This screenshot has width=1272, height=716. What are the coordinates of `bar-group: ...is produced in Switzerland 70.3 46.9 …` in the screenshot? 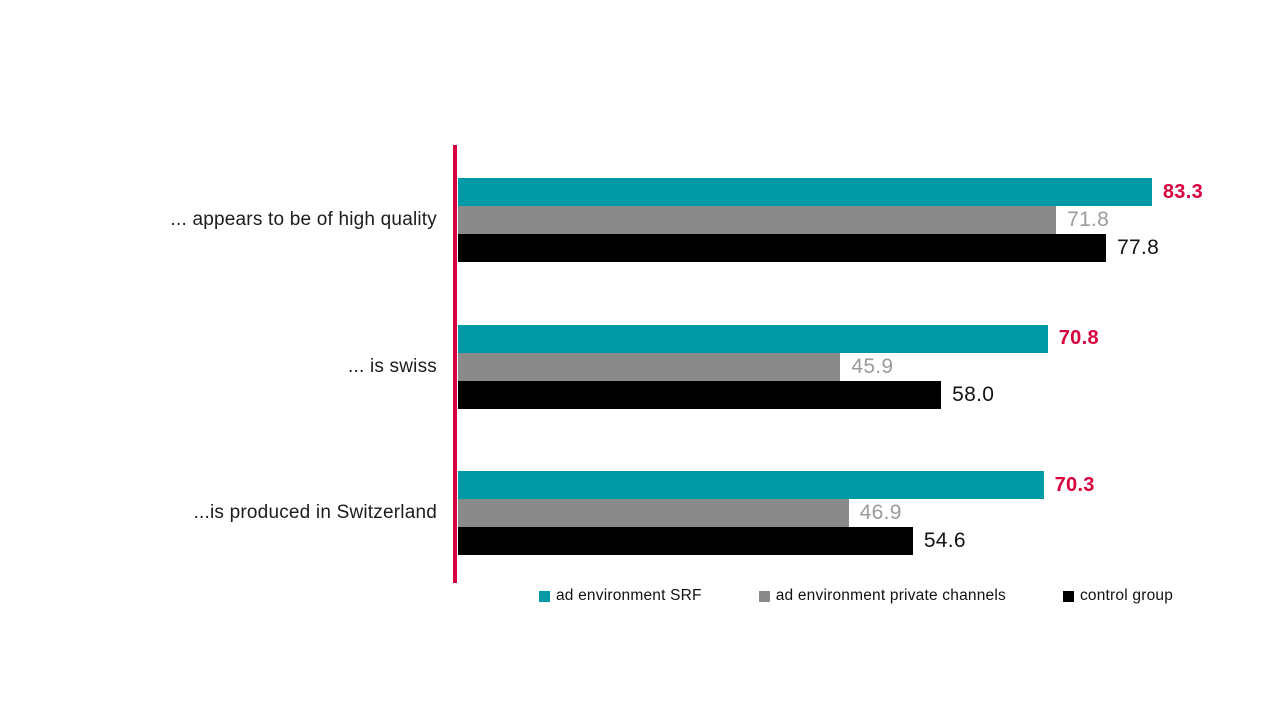 It's located at (698, 513).